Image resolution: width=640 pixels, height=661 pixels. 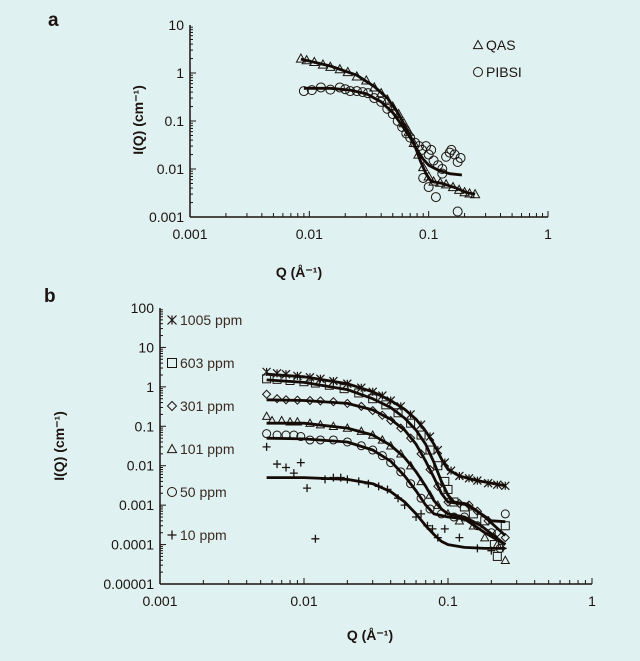 I want to click on series-101-ppm, so click(x=386, y=487).